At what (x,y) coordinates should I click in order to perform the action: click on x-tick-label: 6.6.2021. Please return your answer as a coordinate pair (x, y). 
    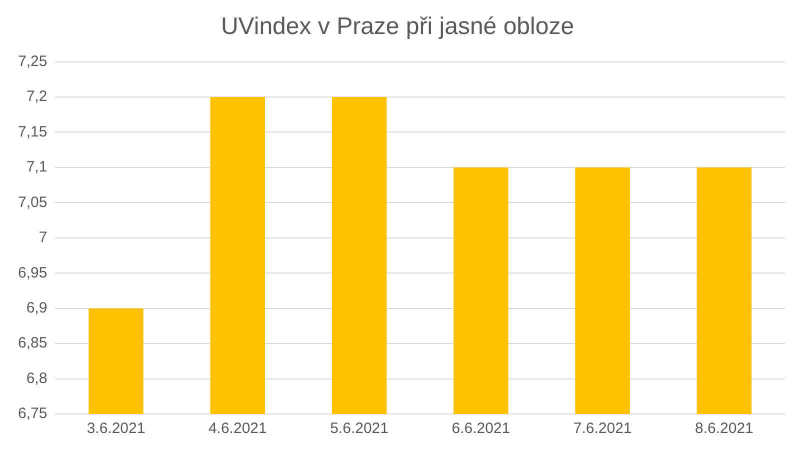
    Looking at the image, I should click on (481, 429).